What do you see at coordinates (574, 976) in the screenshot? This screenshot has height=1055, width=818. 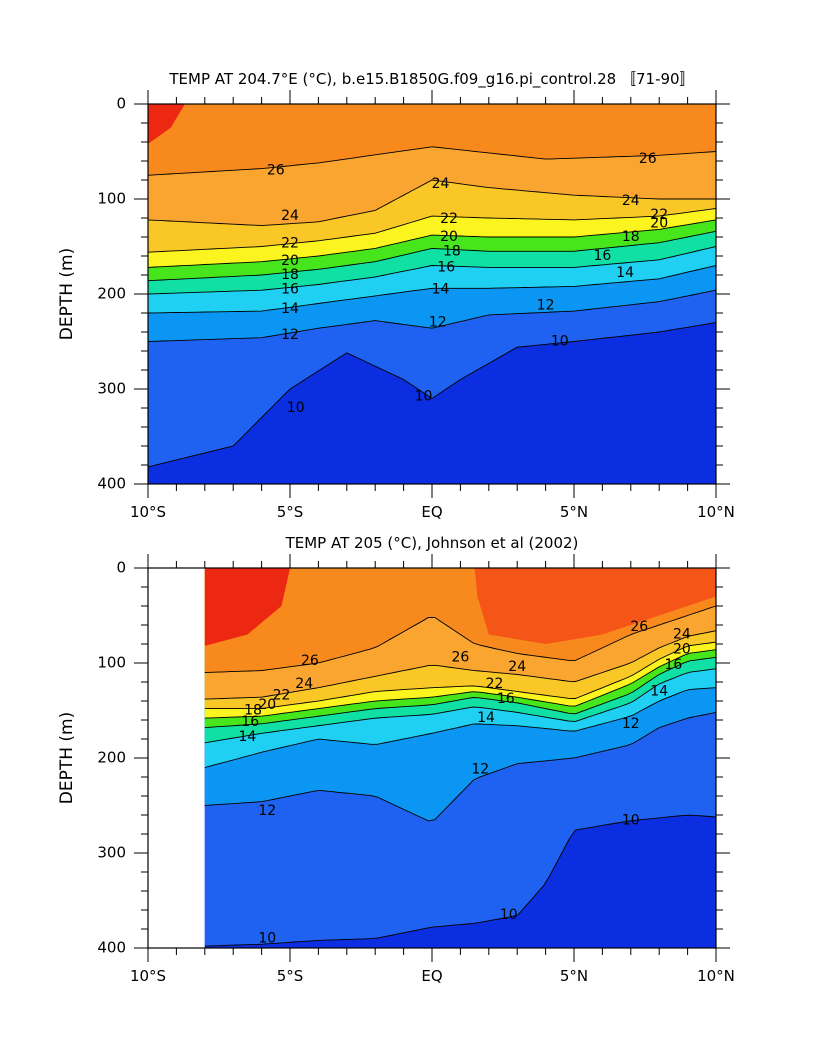 I see `x-tick-label: 5°N` at bounding box center [574, 976].